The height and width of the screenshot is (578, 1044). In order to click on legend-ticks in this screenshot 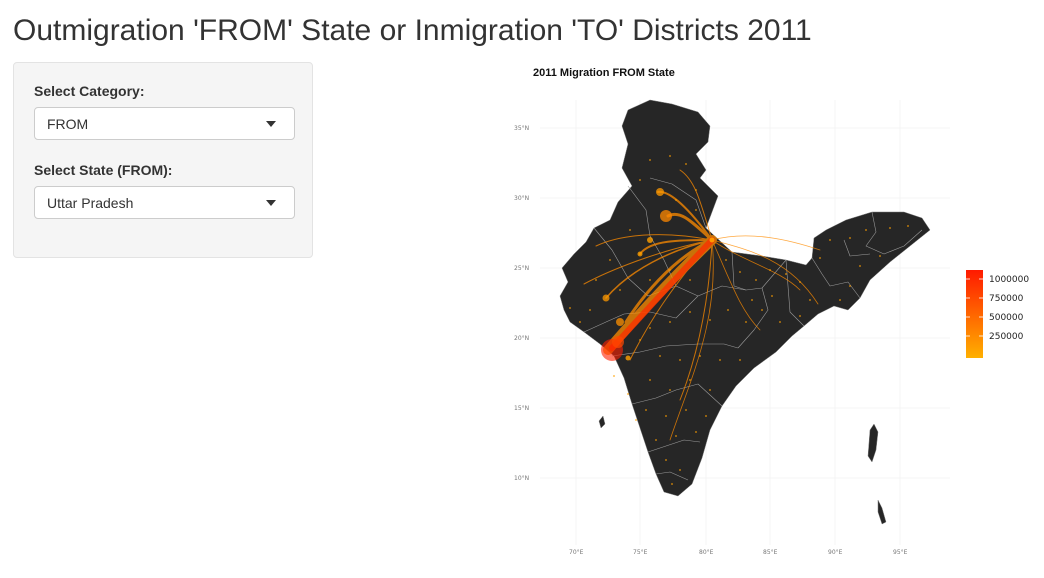, I will do `click(974, 307)`.